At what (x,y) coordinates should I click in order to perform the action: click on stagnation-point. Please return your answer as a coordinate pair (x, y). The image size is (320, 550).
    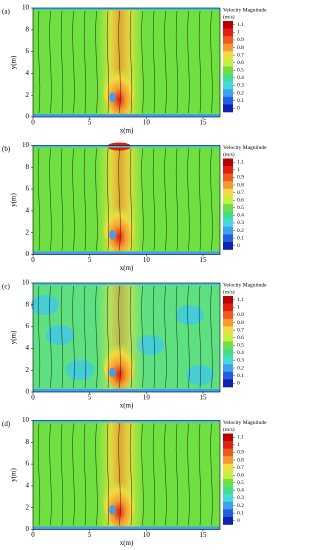
    Looking at the image, I should click on (112, 97).